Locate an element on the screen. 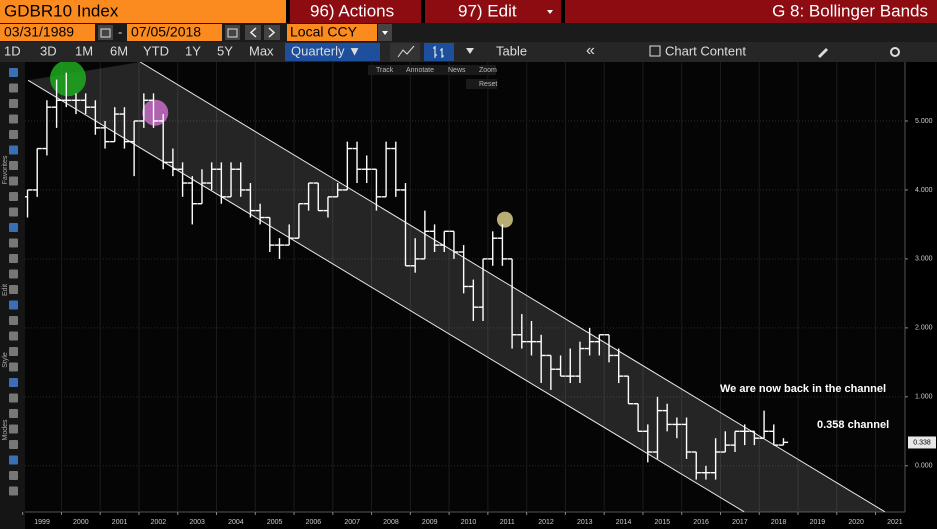 Image resolution: width=937 pixels, height=529 pixels. y-tick-label: 3.000 is located at coordinates (924, 259).